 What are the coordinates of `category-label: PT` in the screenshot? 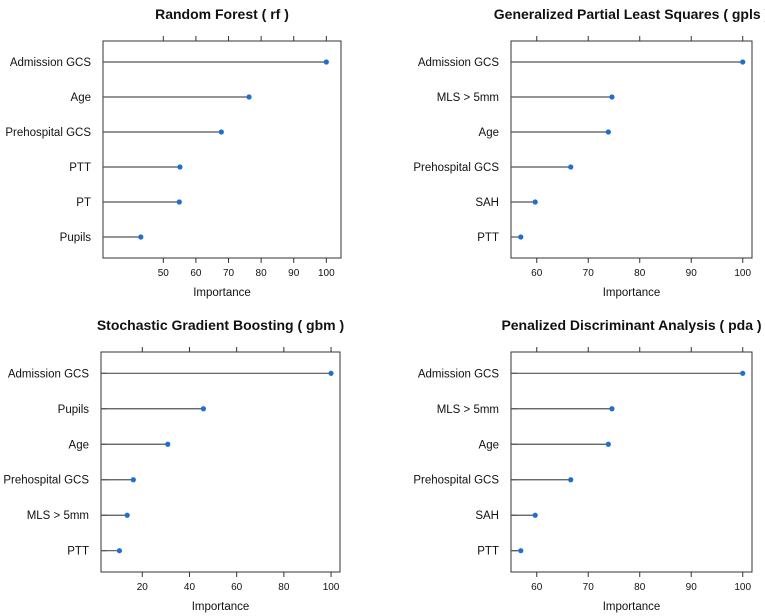 It's located at (83, 203).